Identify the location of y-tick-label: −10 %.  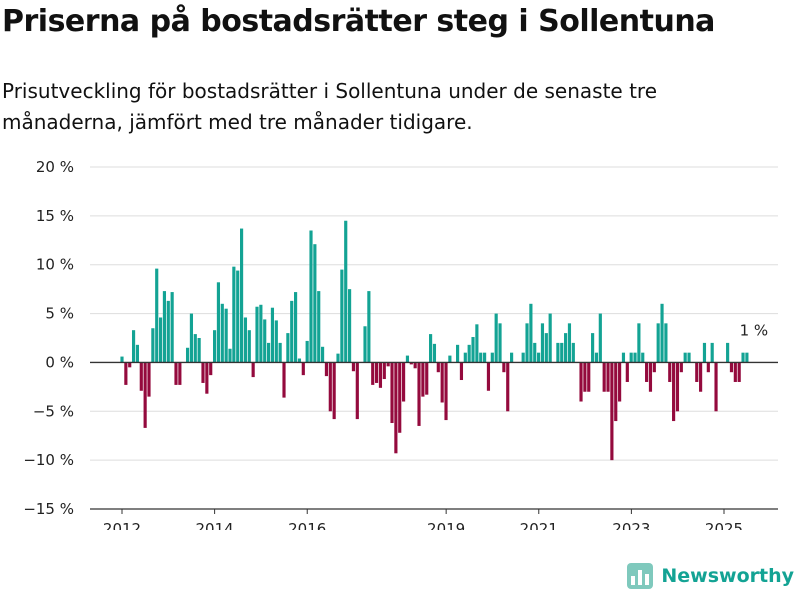
(48, 460).